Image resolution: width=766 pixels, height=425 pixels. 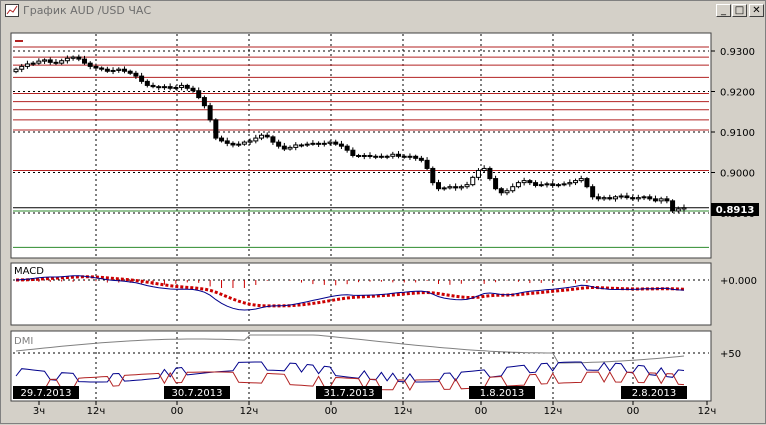 What do you see at coordinates (197, 392) in the screenshot?
I see `date-label: 30.7.2013` at bounding box center [197, 392].